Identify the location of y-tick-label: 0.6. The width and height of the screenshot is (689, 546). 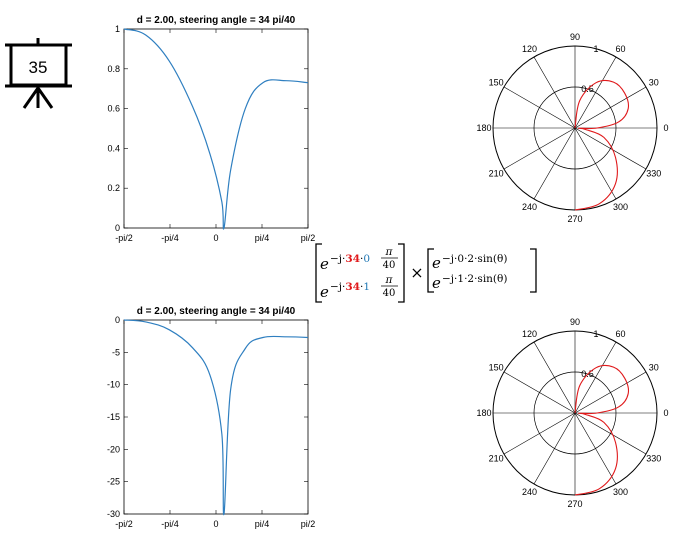
(113, 109).